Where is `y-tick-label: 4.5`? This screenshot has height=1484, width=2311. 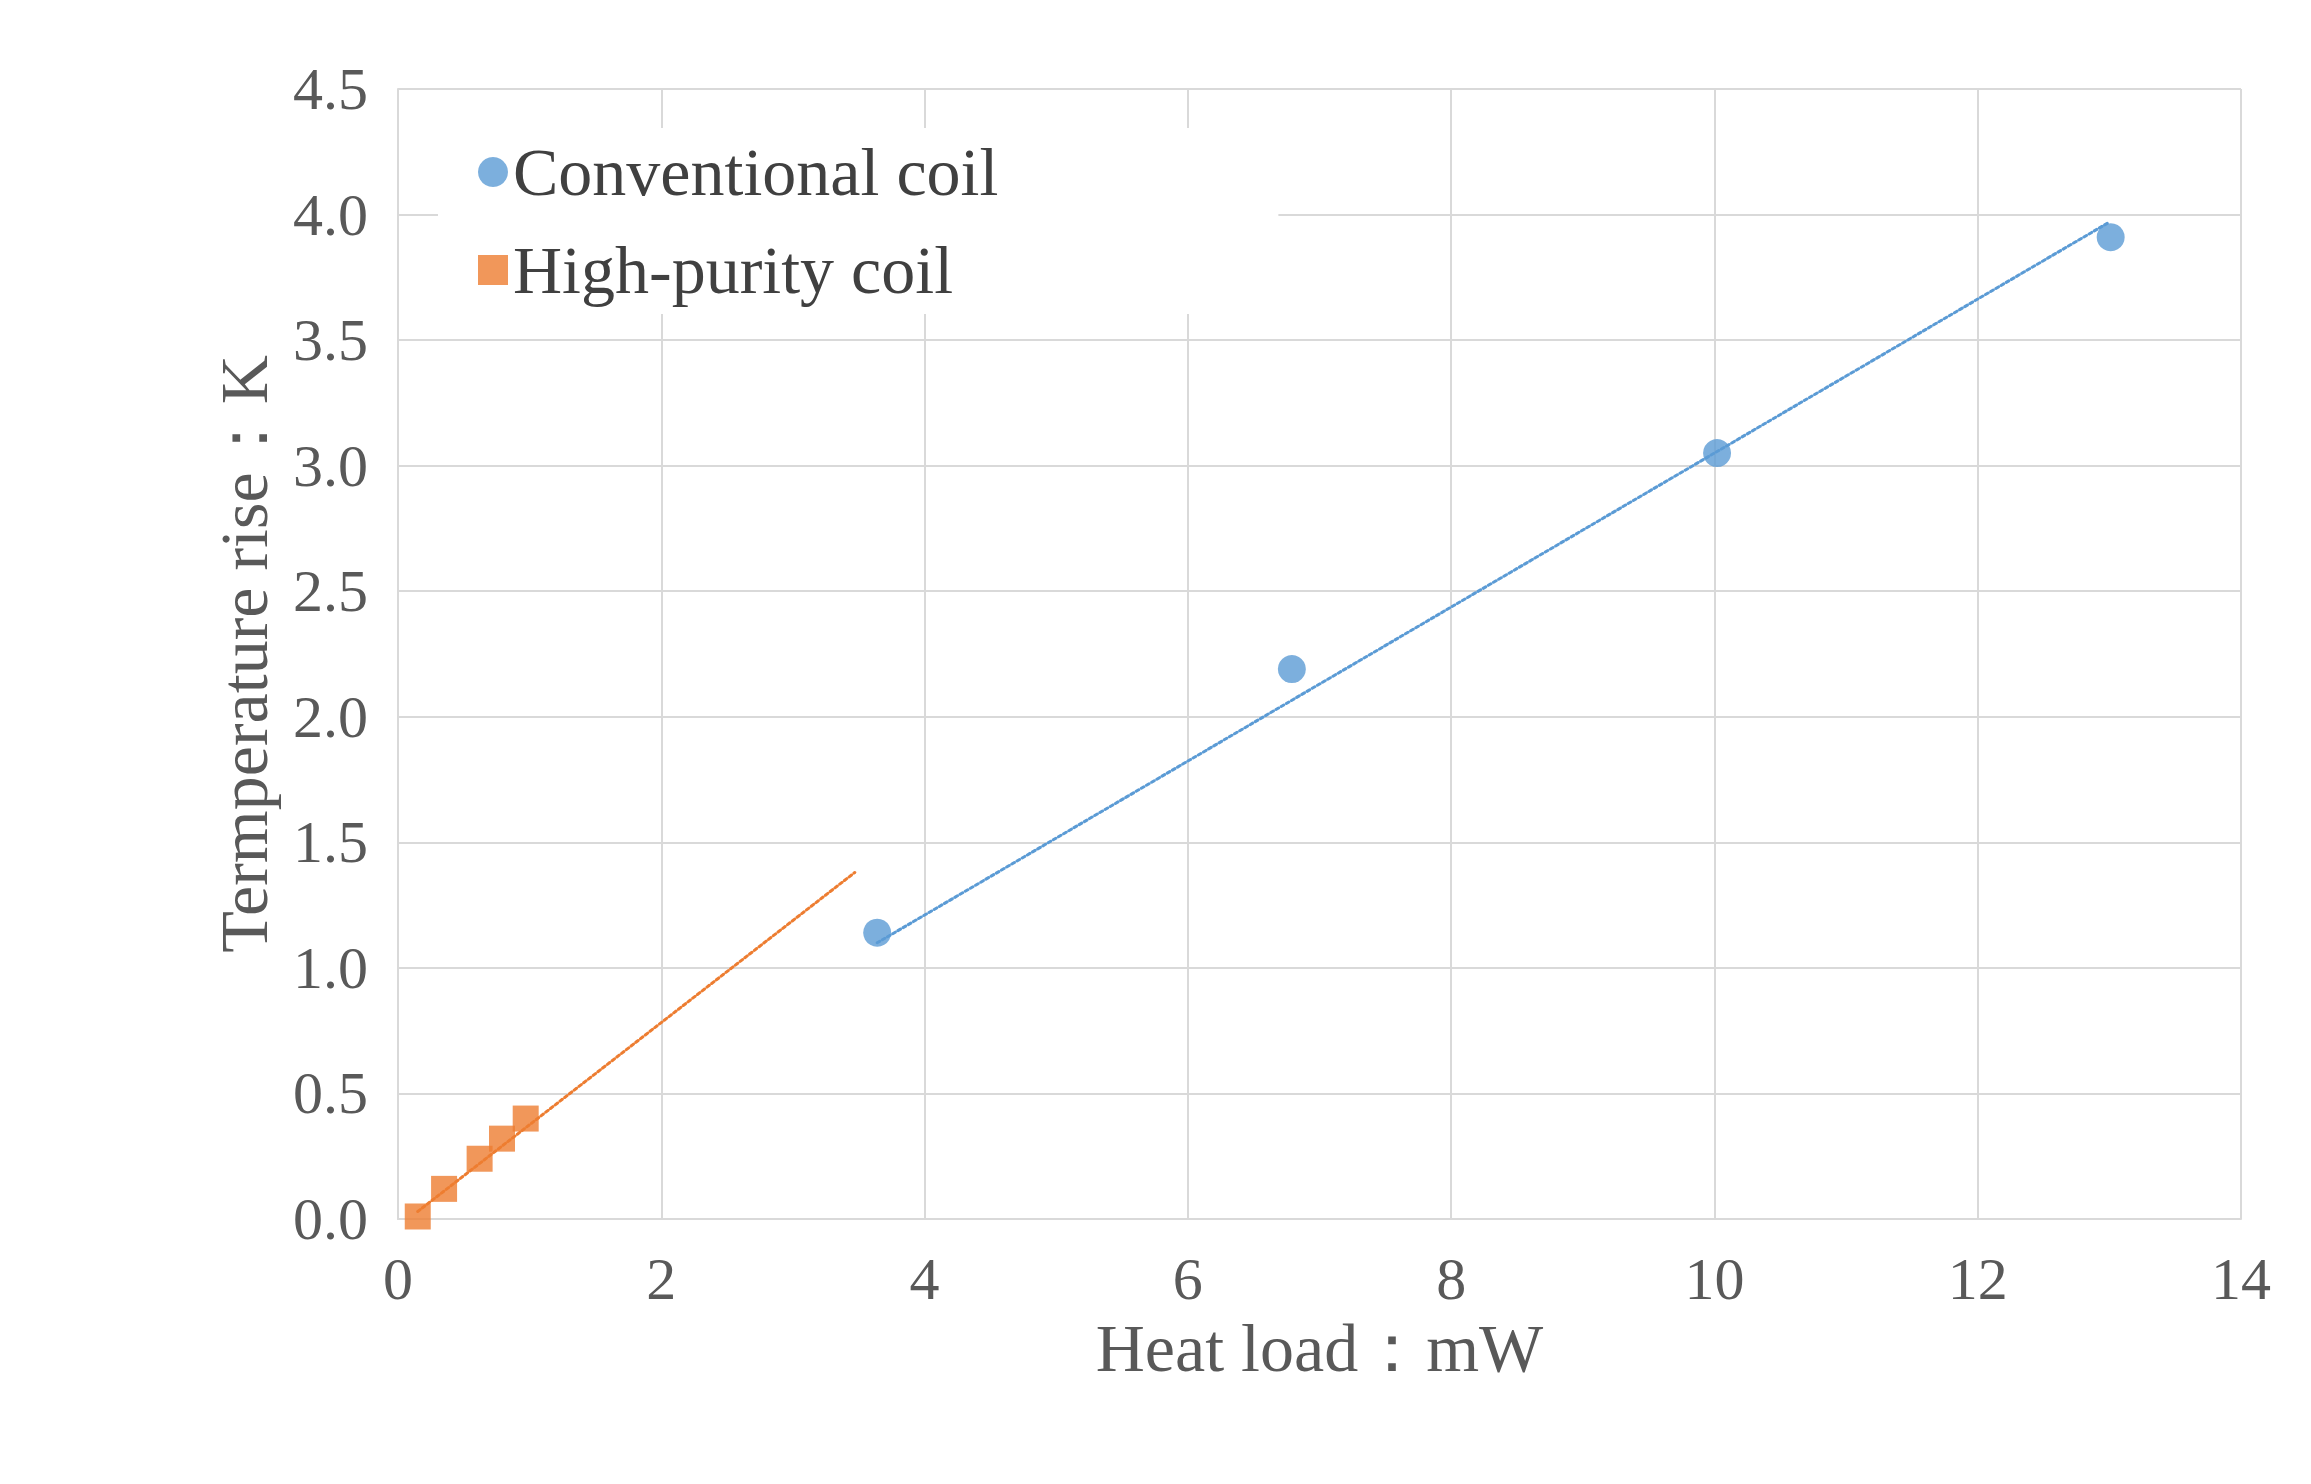
y-tick-label: 4.5 is located at coordinates (330, 89).